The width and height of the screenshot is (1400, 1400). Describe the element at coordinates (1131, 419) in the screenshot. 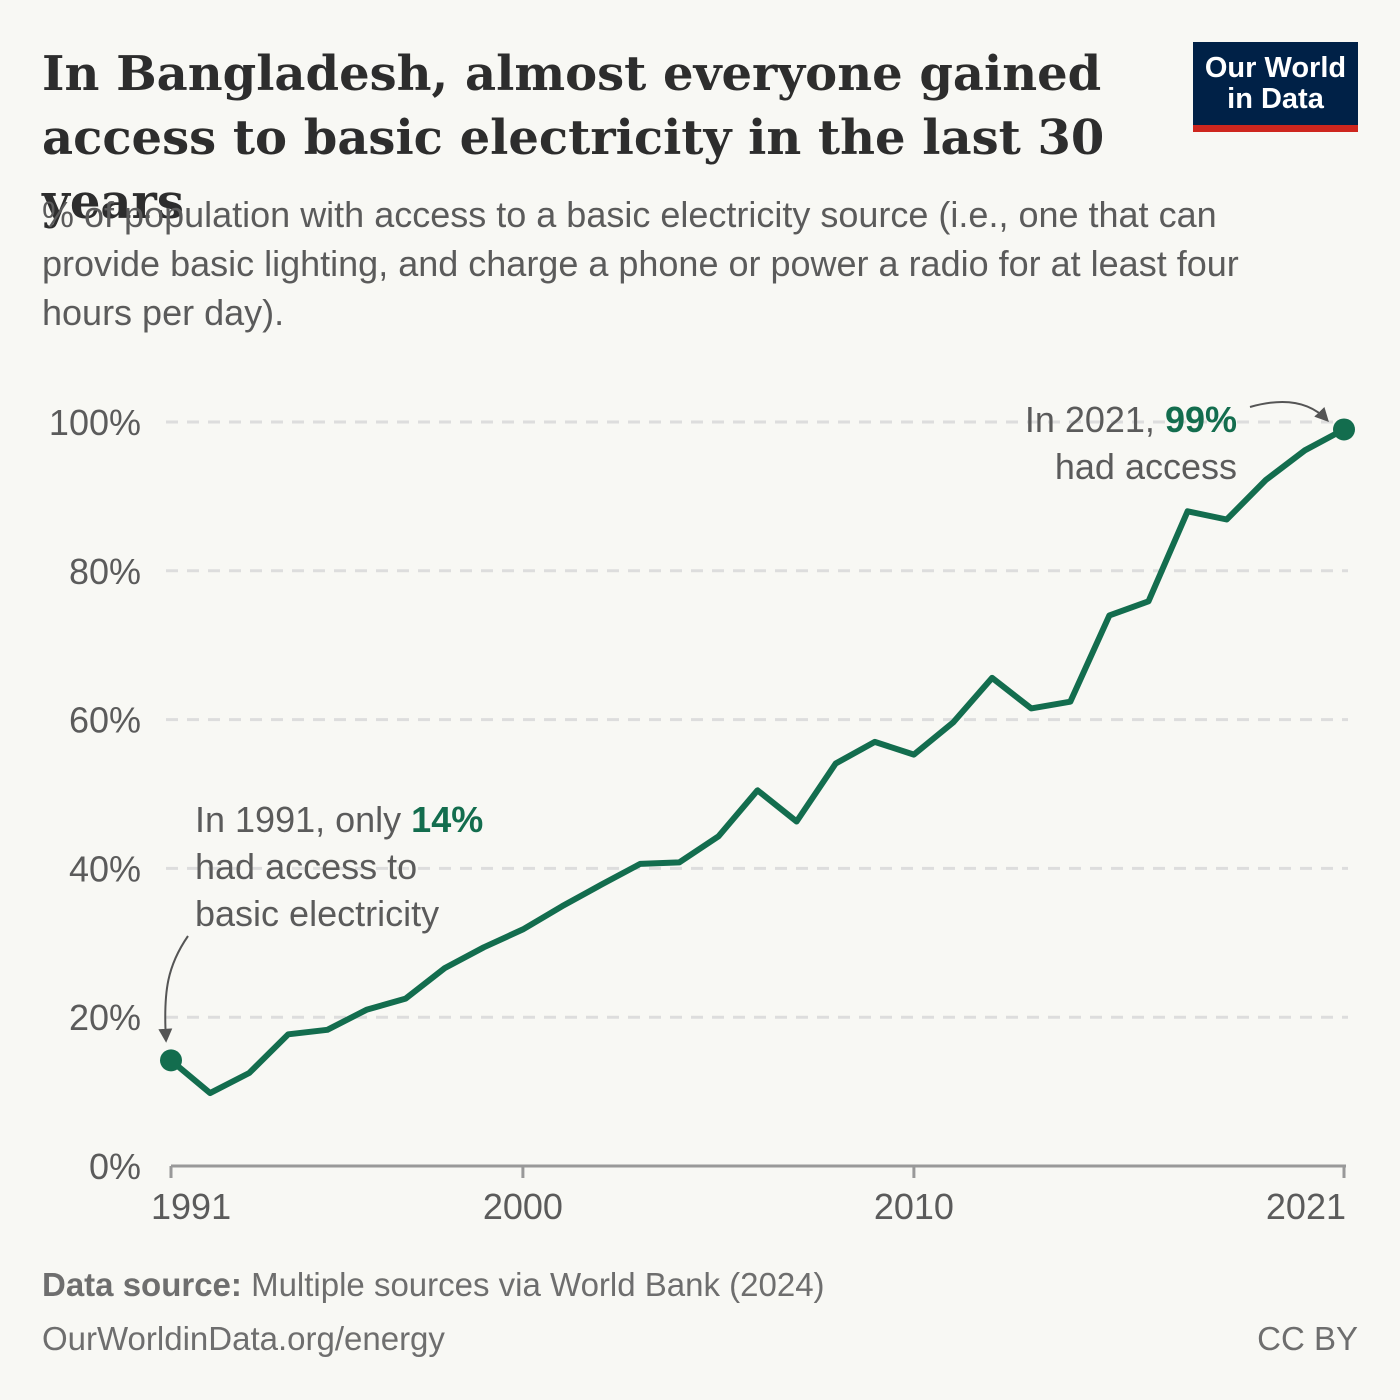

I see `annotation-end-line-1: In 2021, 99%` at that location.